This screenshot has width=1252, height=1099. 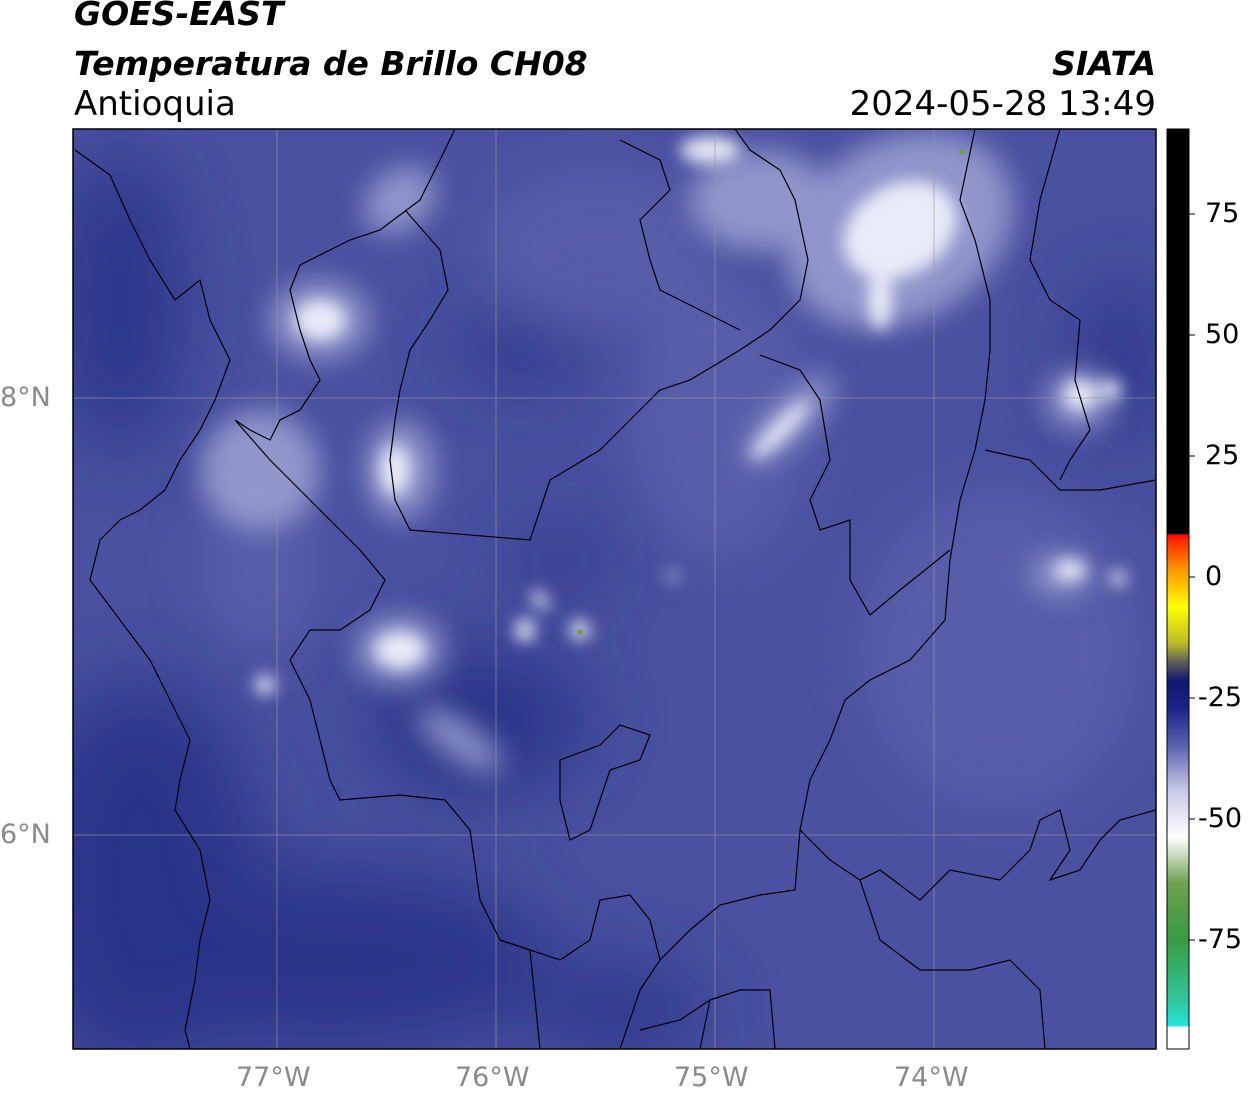 I want to click on product-title: Temperatura de Brillo CH08, so click(x=331, y=63).